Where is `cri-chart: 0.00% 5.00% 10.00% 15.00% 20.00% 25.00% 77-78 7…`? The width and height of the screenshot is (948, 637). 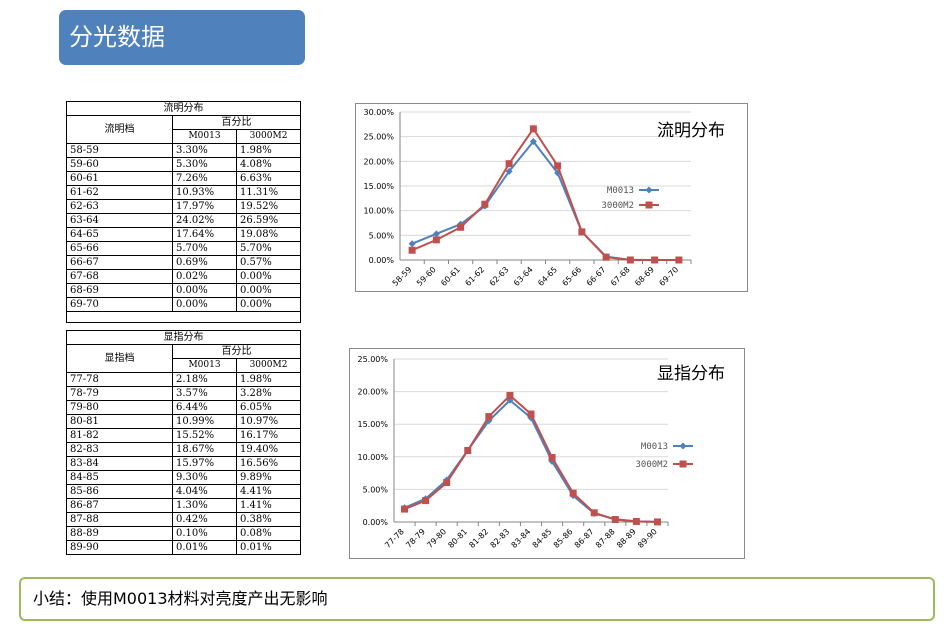 cri-chart: 0.00% 5.00% 10.00% 15.00% 20.00% 25.00% 77-78 7… is located at coordinates (547, 453).